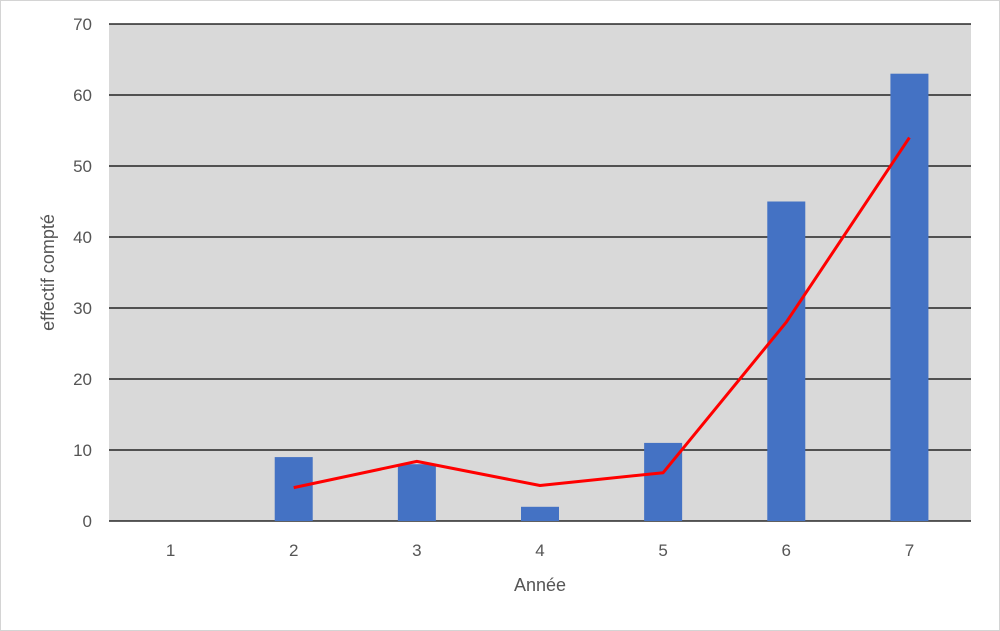  What do you see at coordinates (82, 308) in the screenshot?
I see `y-tick-label: 30` at bounding box center [82, 308].